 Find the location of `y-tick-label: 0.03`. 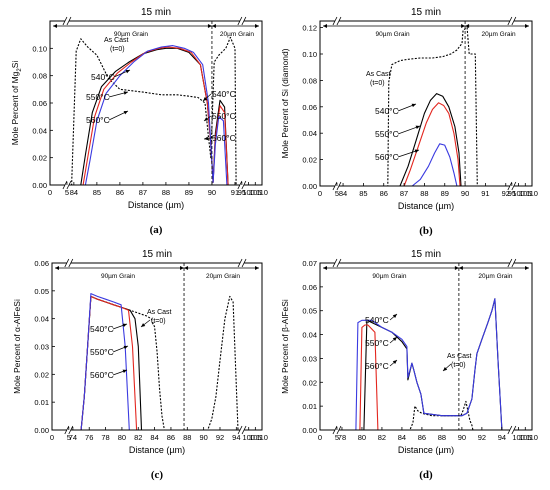

y-tick-label: 0.03 is located at coordinates (309, 358).